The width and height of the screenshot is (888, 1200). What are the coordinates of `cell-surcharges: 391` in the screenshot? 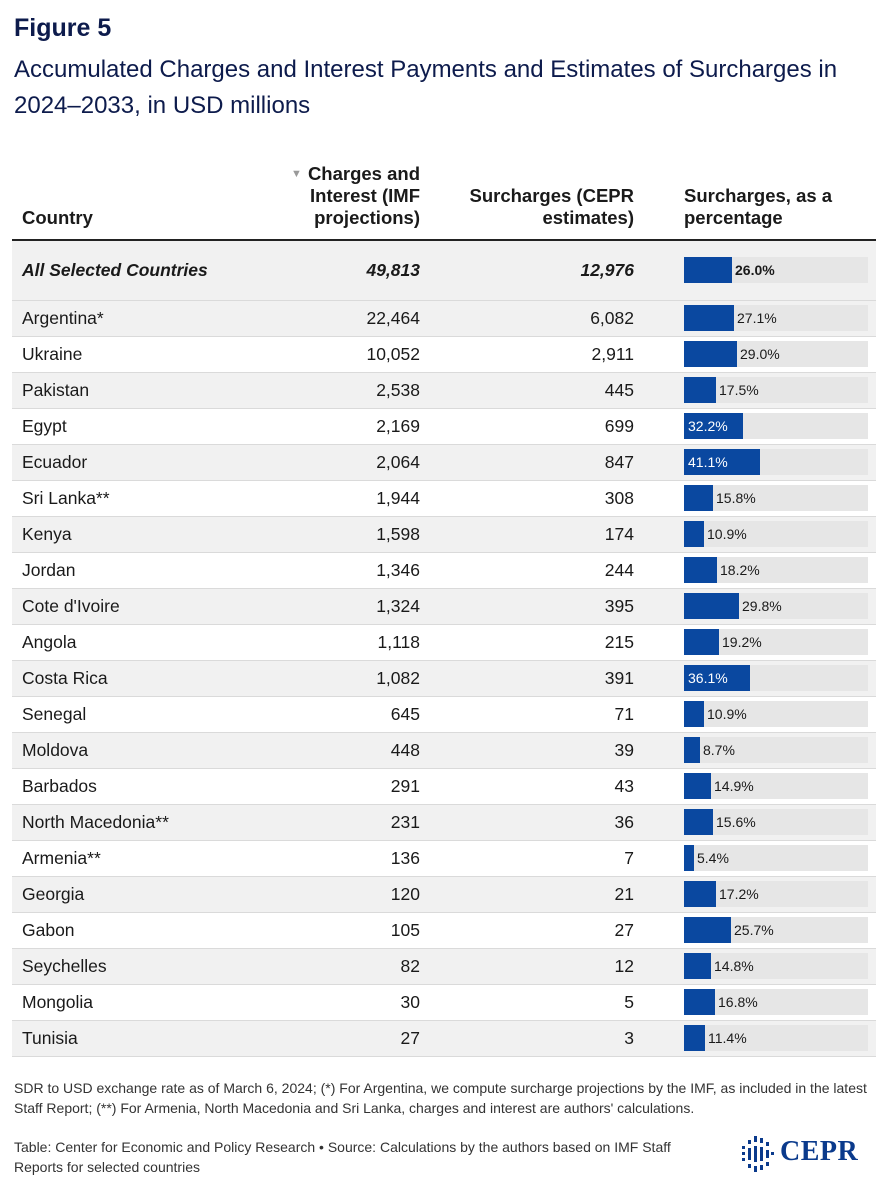 It's located at (619, 677).